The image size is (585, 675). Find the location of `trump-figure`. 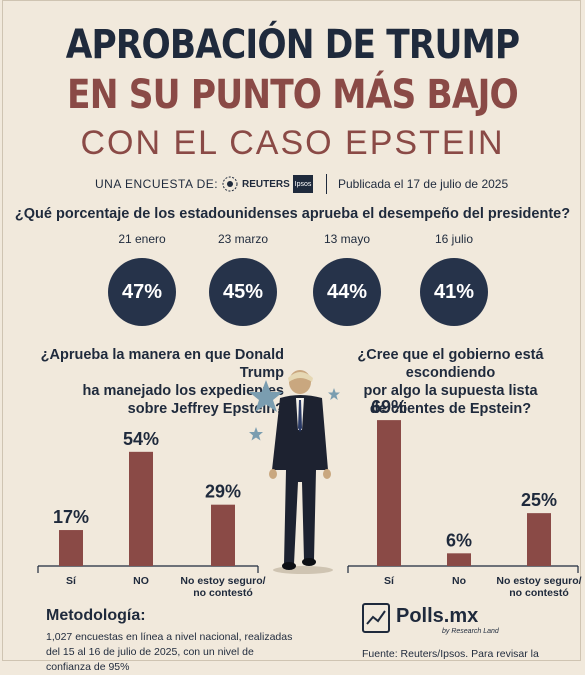

trump-figure is located at coordinates (301, 472).